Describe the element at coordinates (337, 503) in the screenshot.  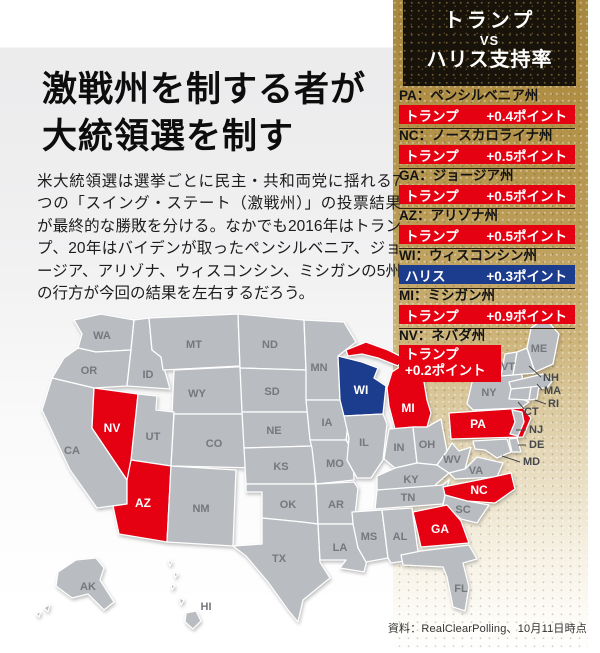
I see `state-AR` at that location.